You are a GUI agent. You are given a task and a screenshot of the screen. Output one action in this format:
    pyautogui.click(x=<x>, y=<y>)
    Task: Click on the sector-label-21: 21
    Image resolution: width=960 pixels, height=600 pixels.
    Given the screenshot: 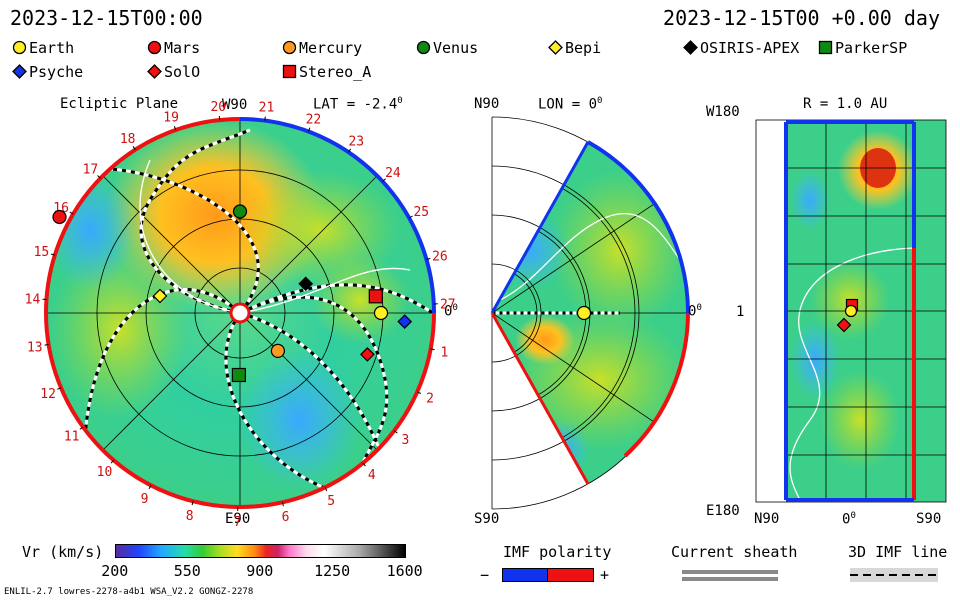 What is the action you would take?
    pyautogui.click(x=267, y=108)
    